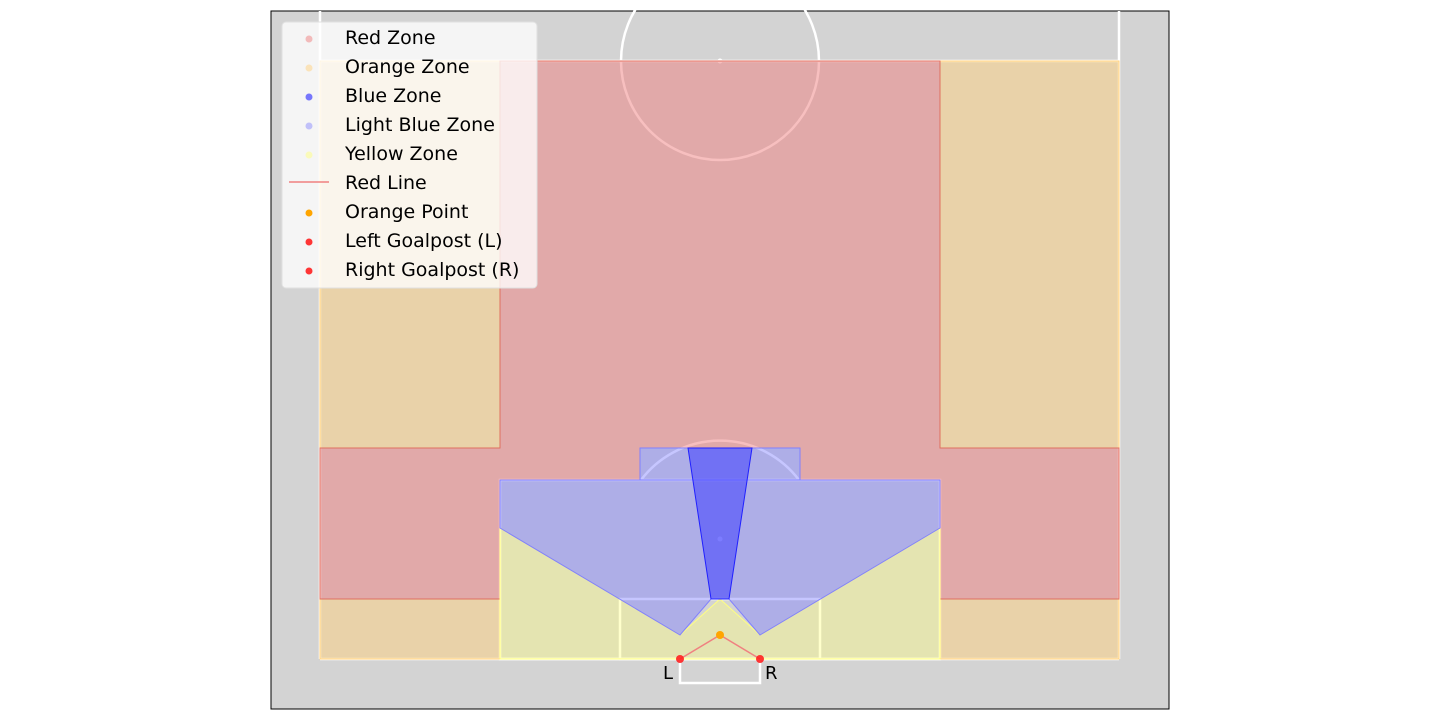 The width and height of the screenshot is (1440, 720). What do you see at coordinates (406, 212) in the screenshot?
I see `legend-label-orange-point: Orange Point` at bounding box center [406, 212].